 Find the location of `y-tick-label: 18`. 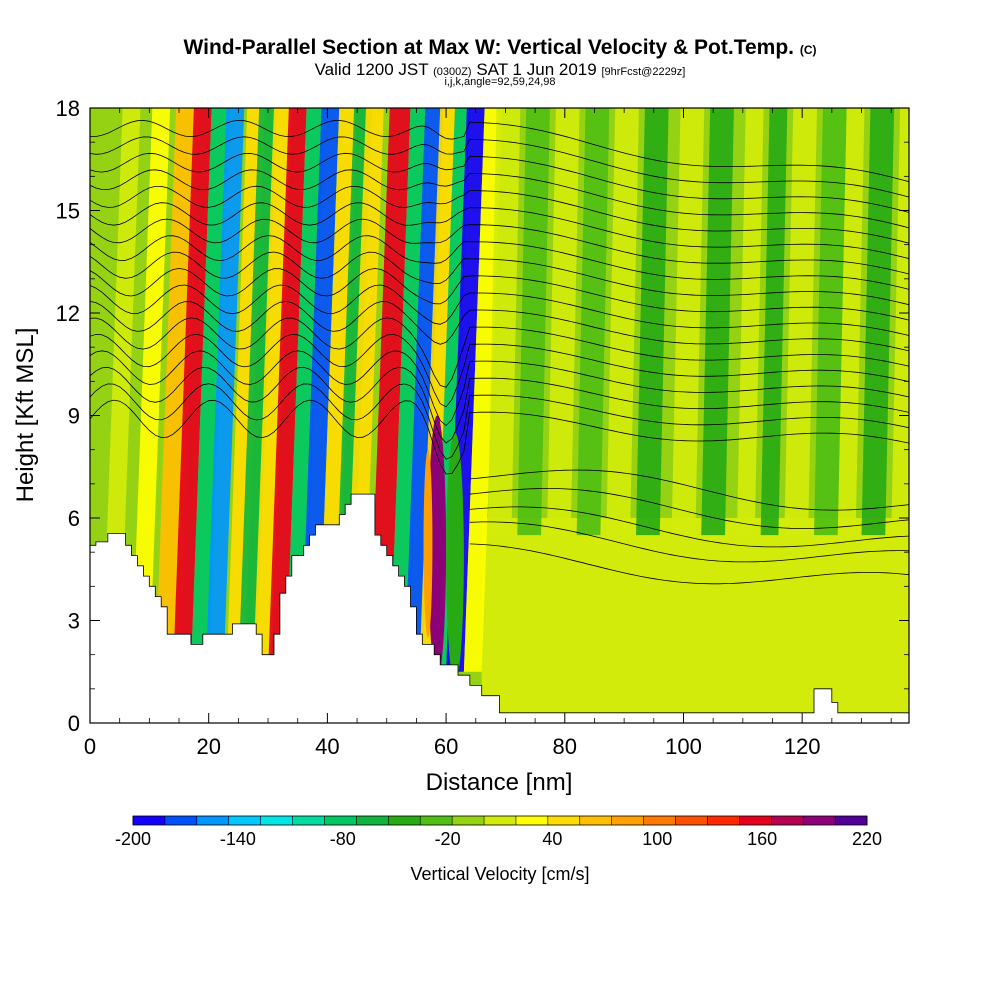

y-tick-label: 18 is located at coordinates (68, 108).